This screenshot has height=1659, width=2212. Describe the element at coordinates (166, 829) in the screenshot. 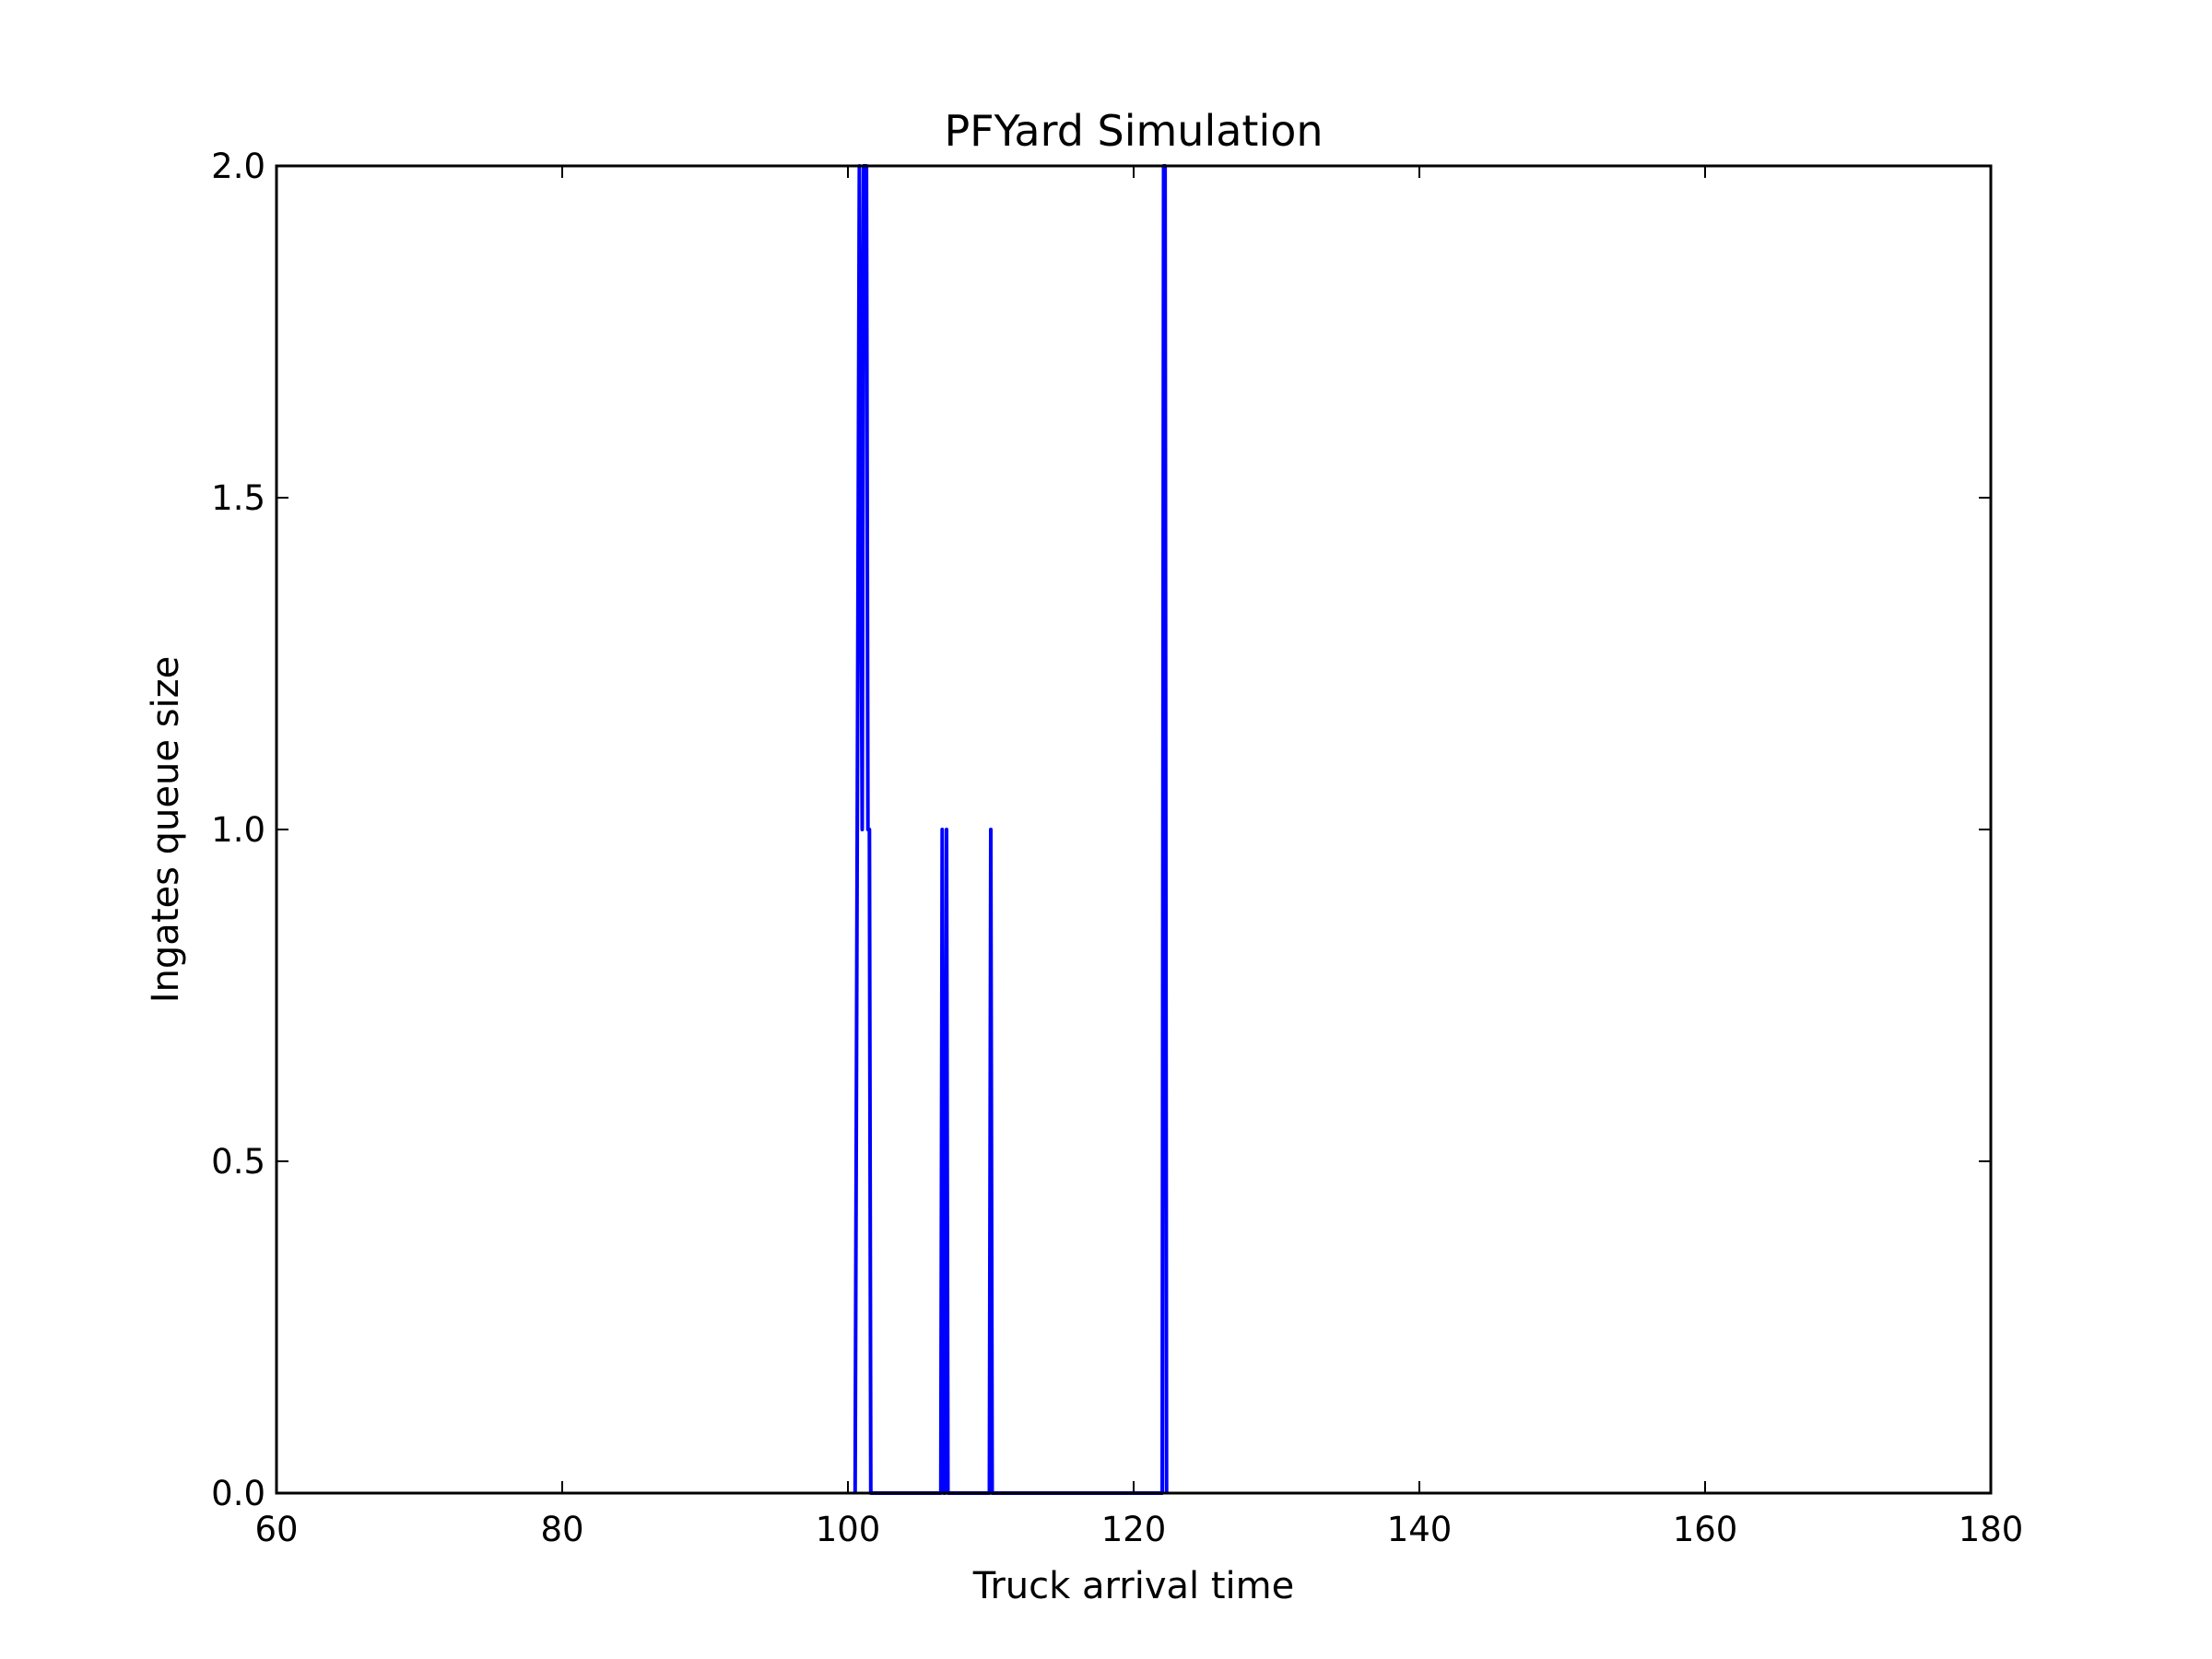

I see `y-axis-label: Ingates queue size` at that location.